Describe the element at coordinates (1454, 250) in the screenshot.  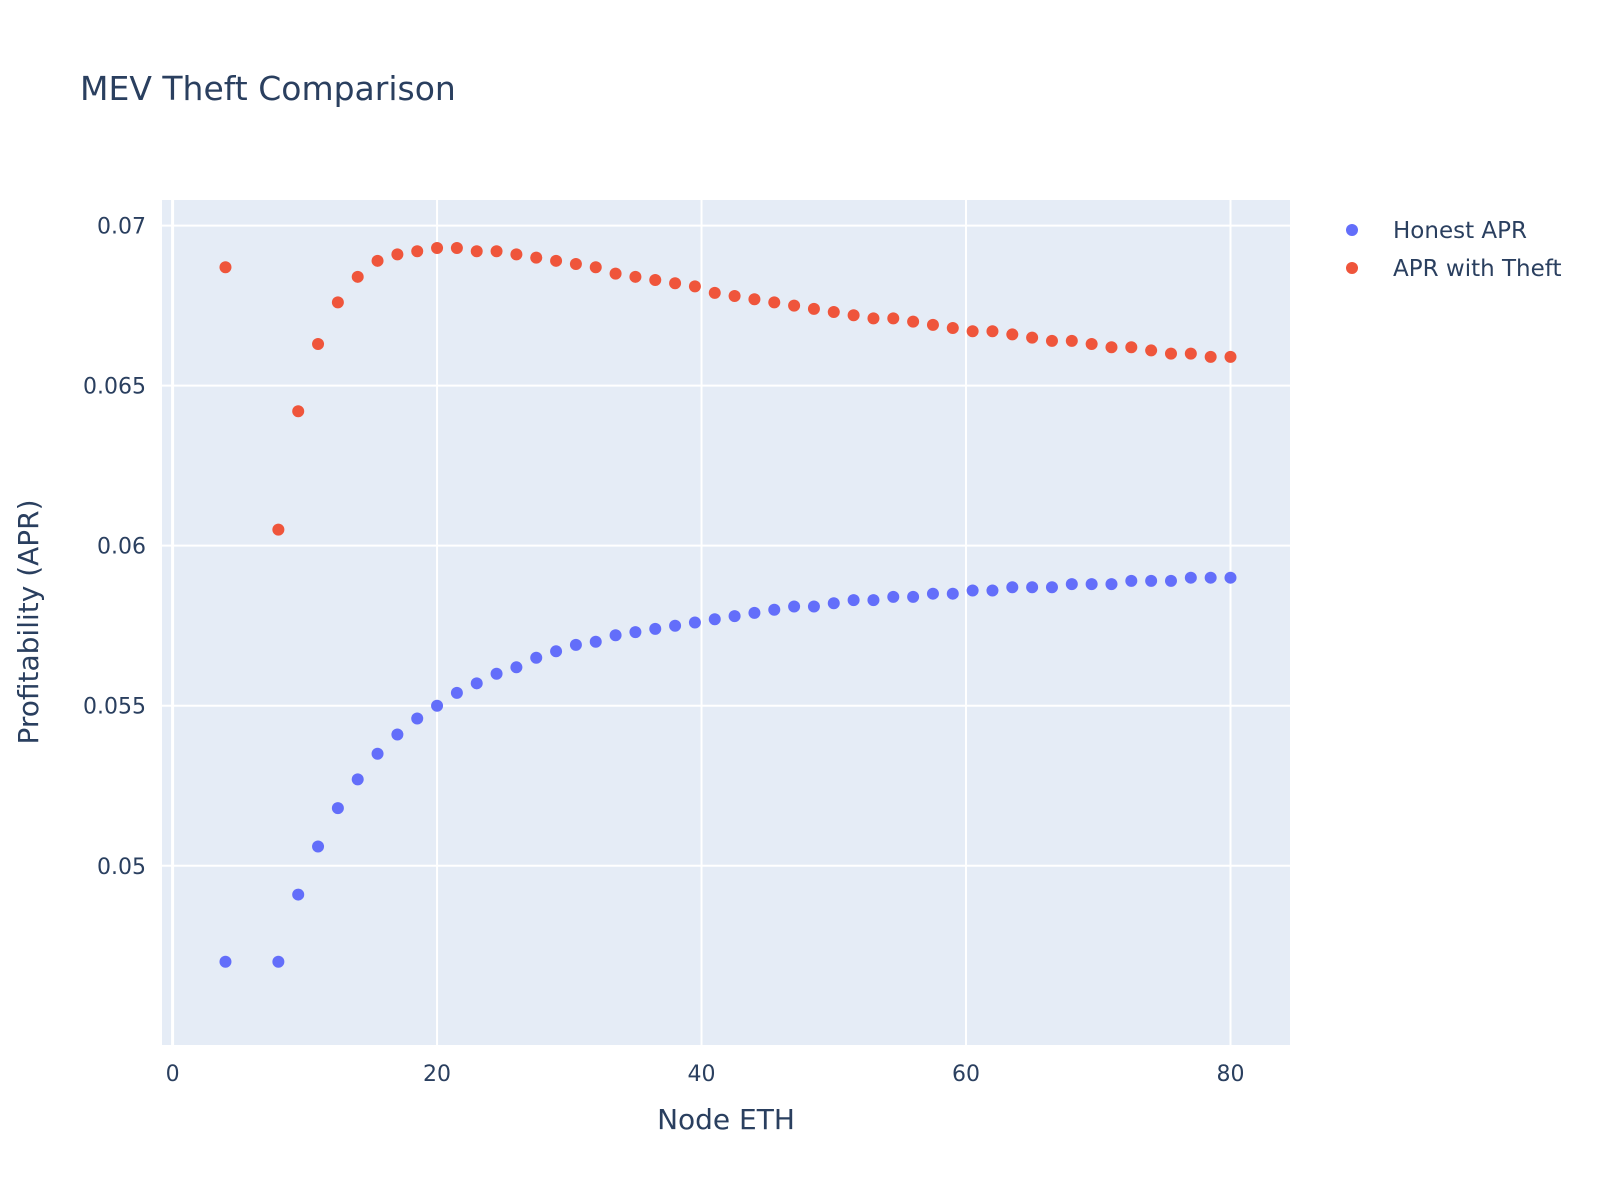
I see `legend: Honest APR APR with Theft` at that location.